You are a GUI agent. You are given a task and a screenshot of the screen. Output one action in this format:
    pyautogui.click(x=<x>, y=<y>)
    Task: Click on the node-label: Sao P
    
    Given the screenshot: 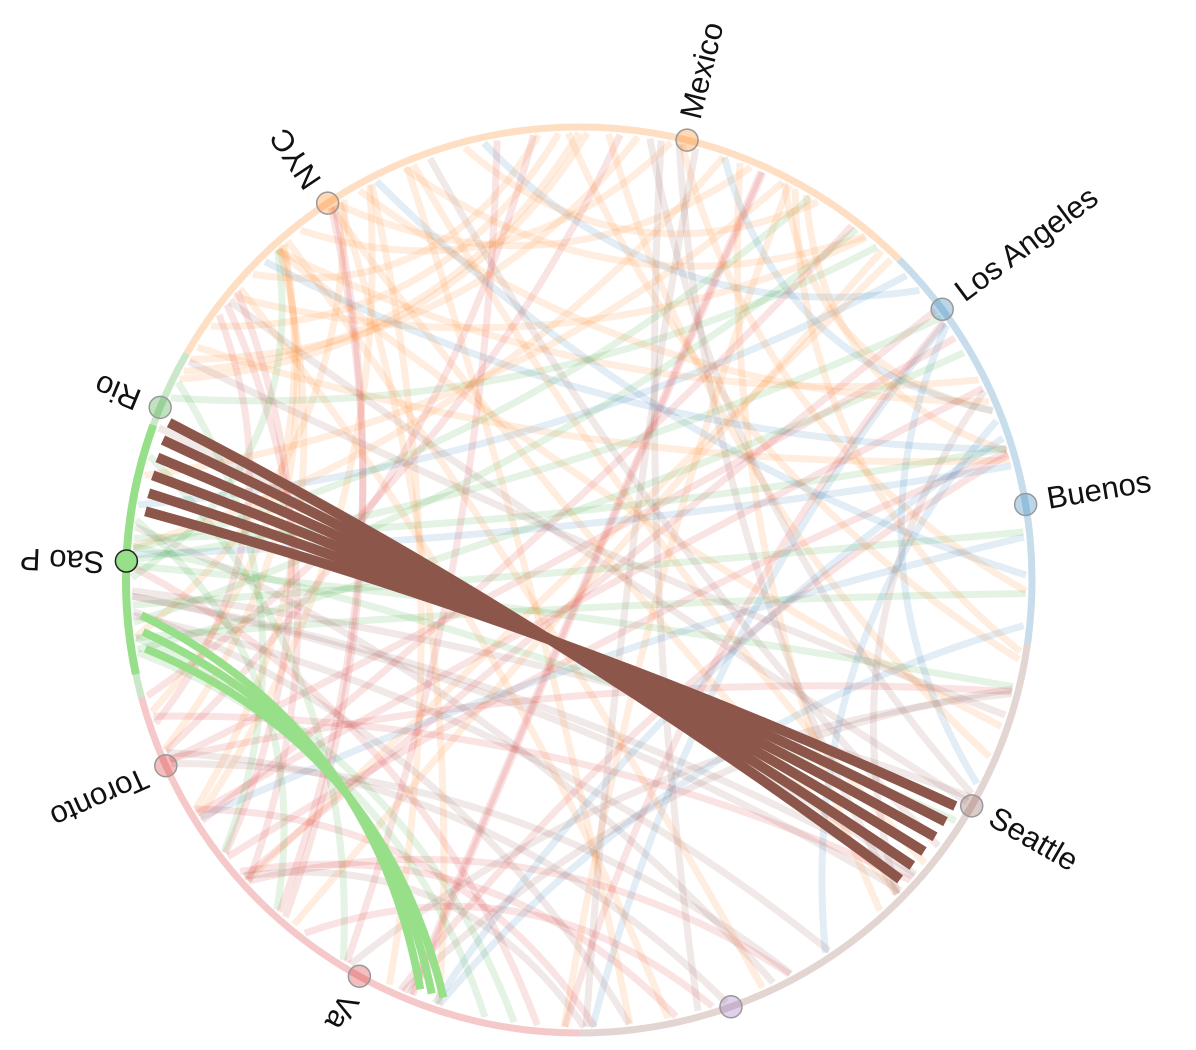 What is the action you would take?
    pyautogui.click(x=62, y=560)
    